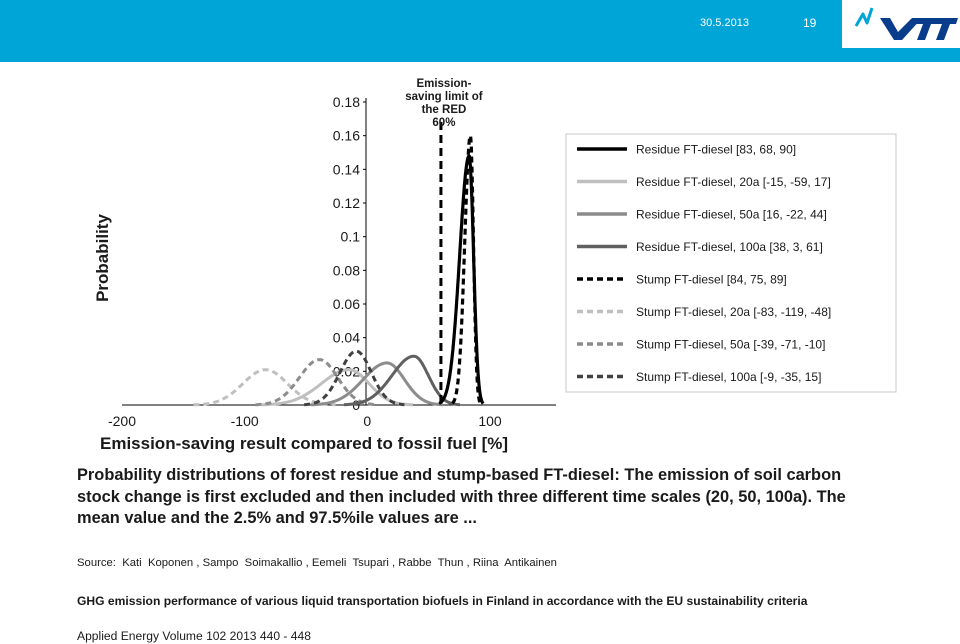 The height and width of the screenshot is (644, 960). What do you see at coordinates (730, 345) in the screenshot?
I see `legend-label-7: Stump FT-diesel, 50a [-39, -71, -10]` at bounding box center [730, 345].